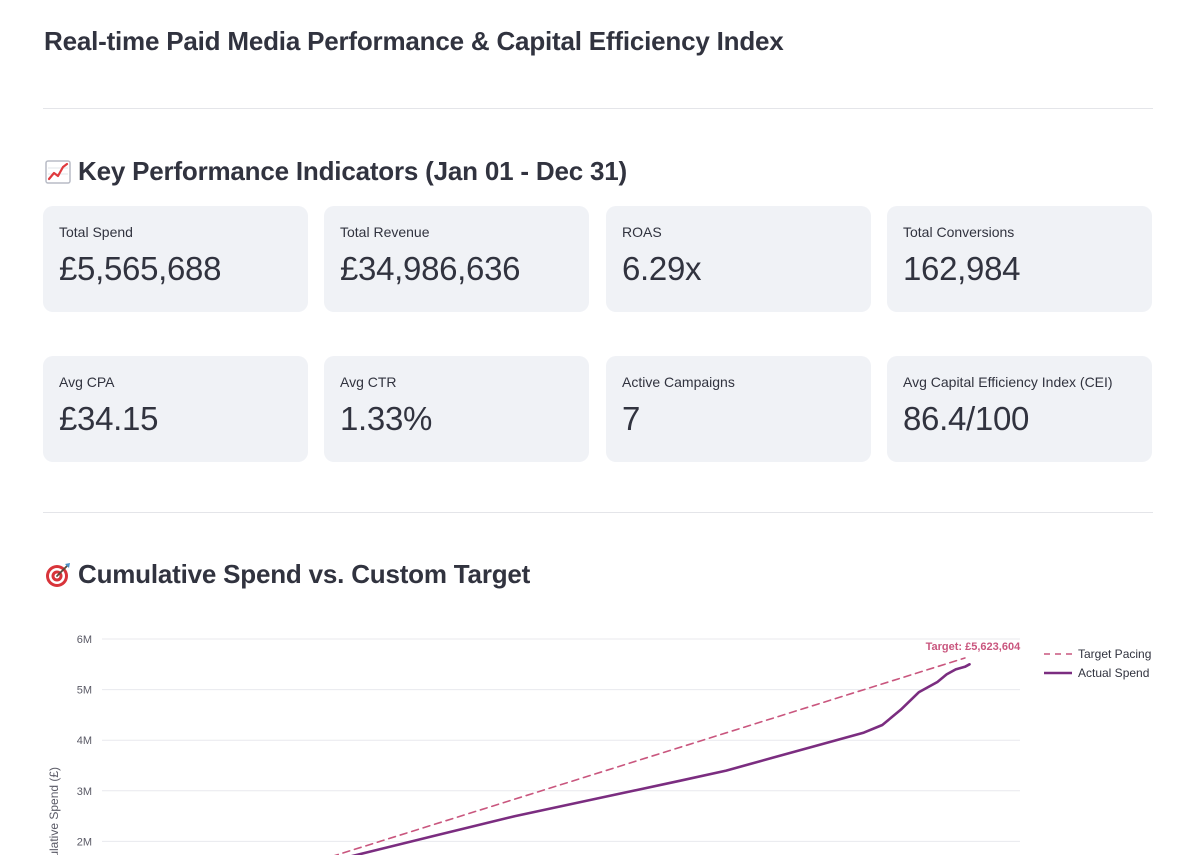 The width and height of the screenshot is (1200, 855). I want to click on y-axis-ticks: 2M 3M 4M 5M 6M, so click(84, 741).